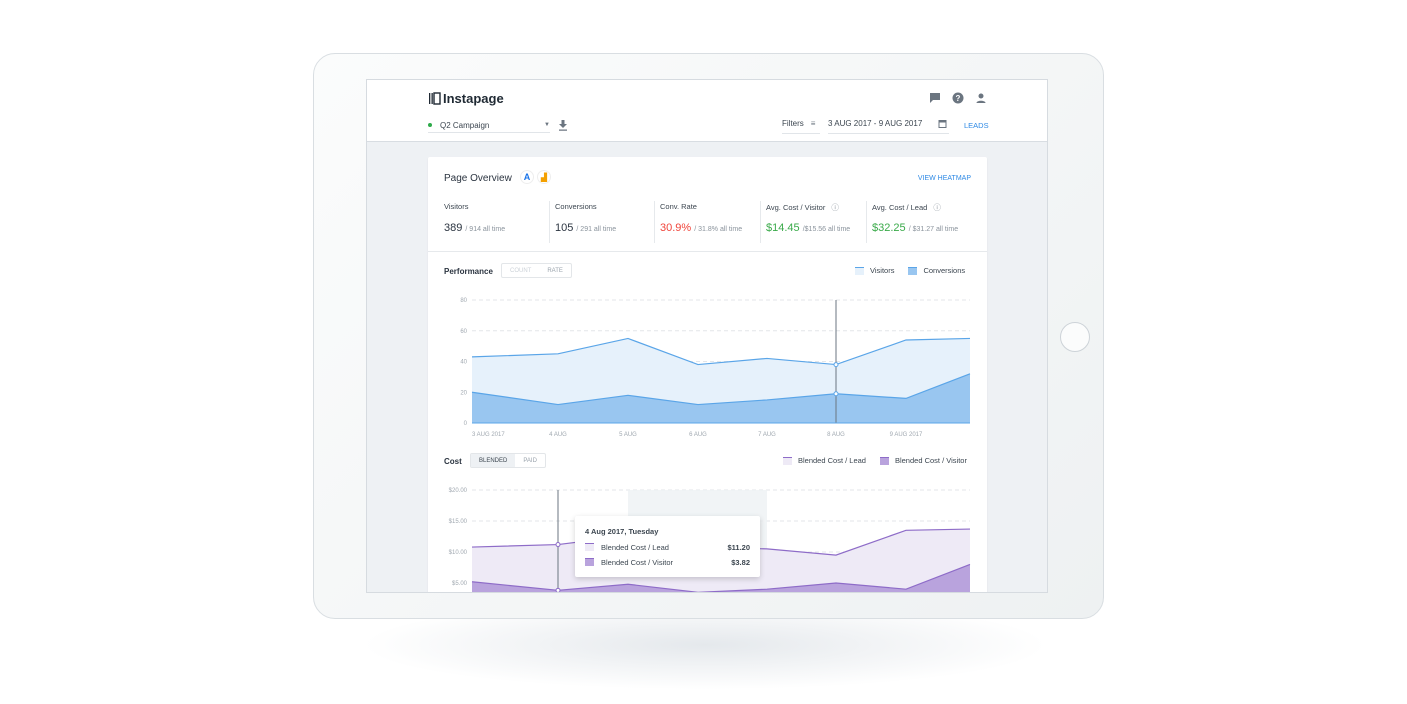  What do you see at coordinates (458, 522) in the screenshot?
I see `y-tick-label: $15.00` at bounding box center [458, 522].